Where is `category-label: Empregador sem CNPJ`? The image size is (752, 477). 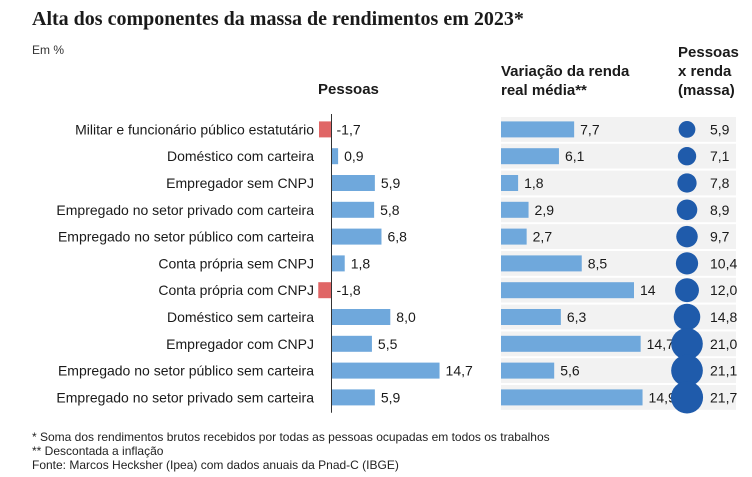 category-label: Empregador sem CNPJ is located at coordinates (240, 183).